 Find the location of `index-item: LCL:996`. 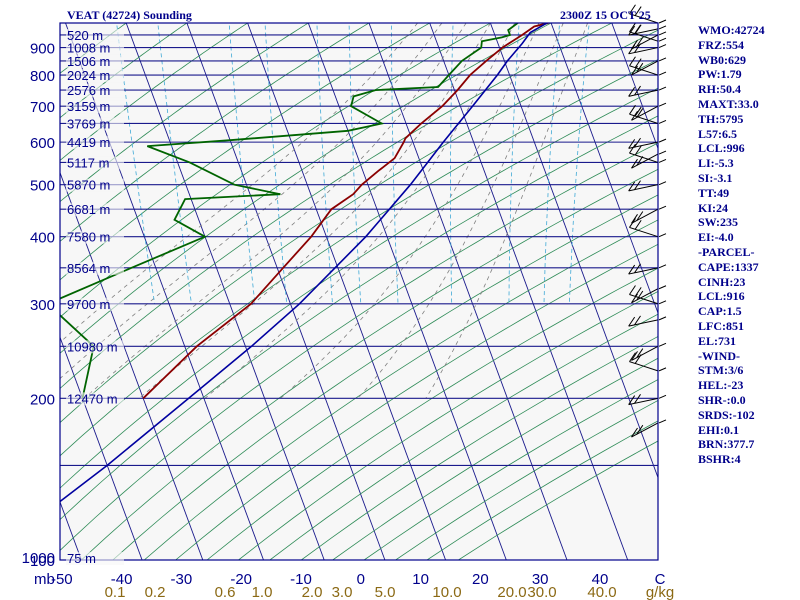

index-item: LCL:996 is located at coordinates (721, 148).